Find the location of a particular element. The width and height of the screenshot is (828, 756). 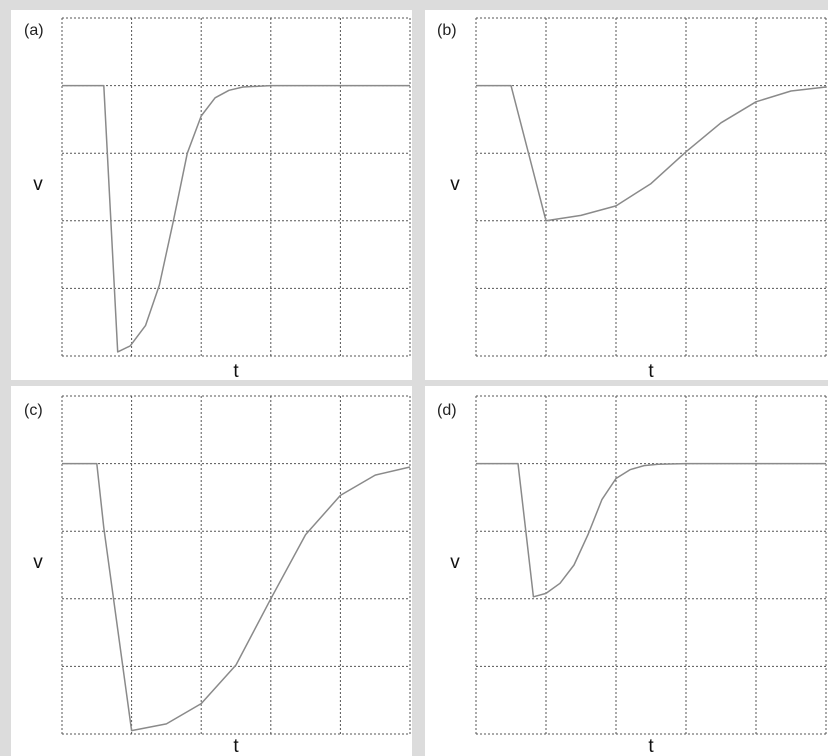

panel-label: (d) is located at coordinates (447, 410).